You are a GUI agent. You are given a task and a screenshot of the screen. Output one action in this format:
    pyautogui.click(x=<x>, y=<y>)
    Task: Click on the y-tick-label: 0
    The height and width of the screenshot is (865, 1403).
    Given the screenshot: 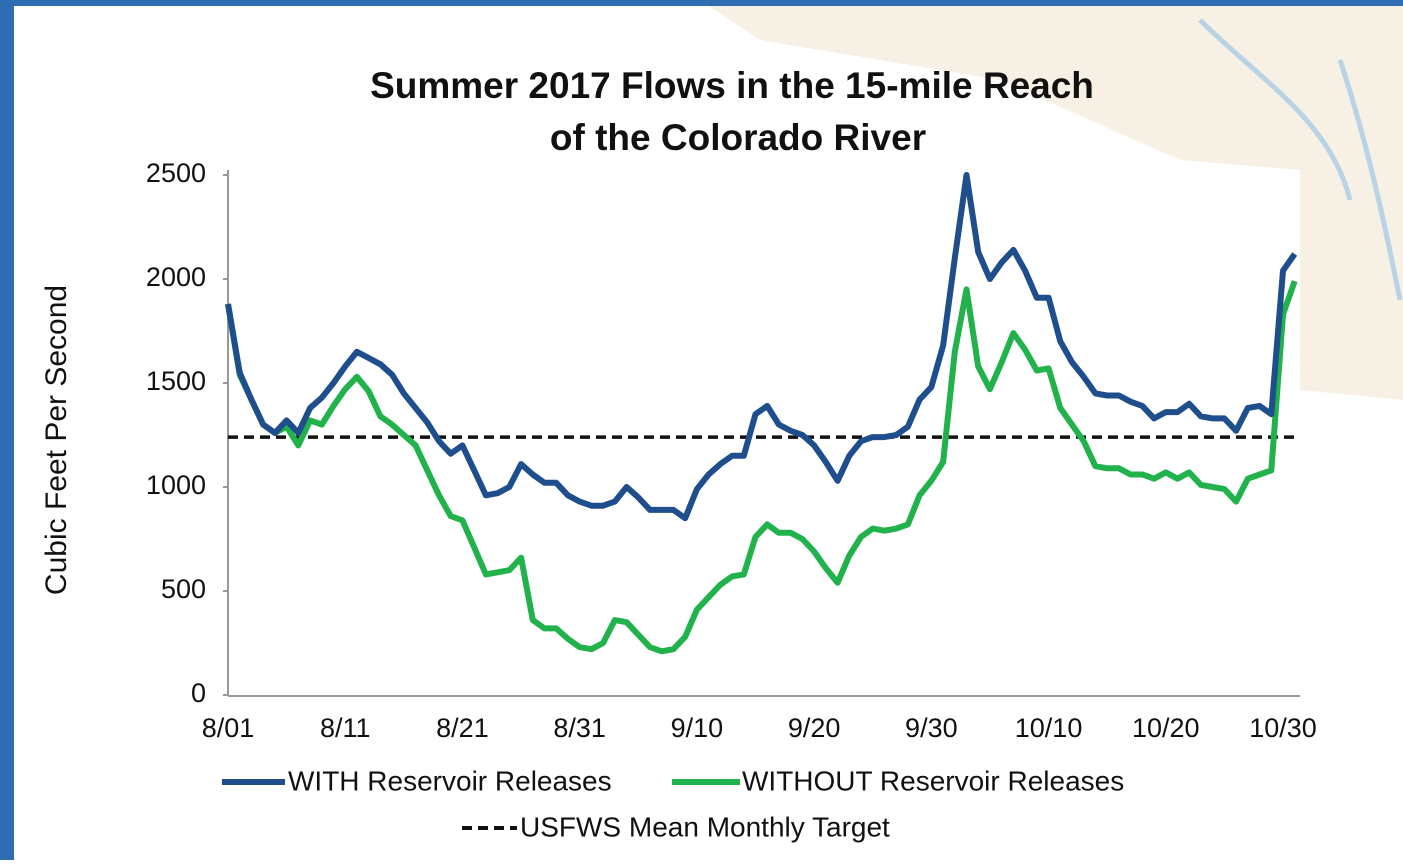 What is the action you would take?
    pyautogui.click(x=198, y=693)
    